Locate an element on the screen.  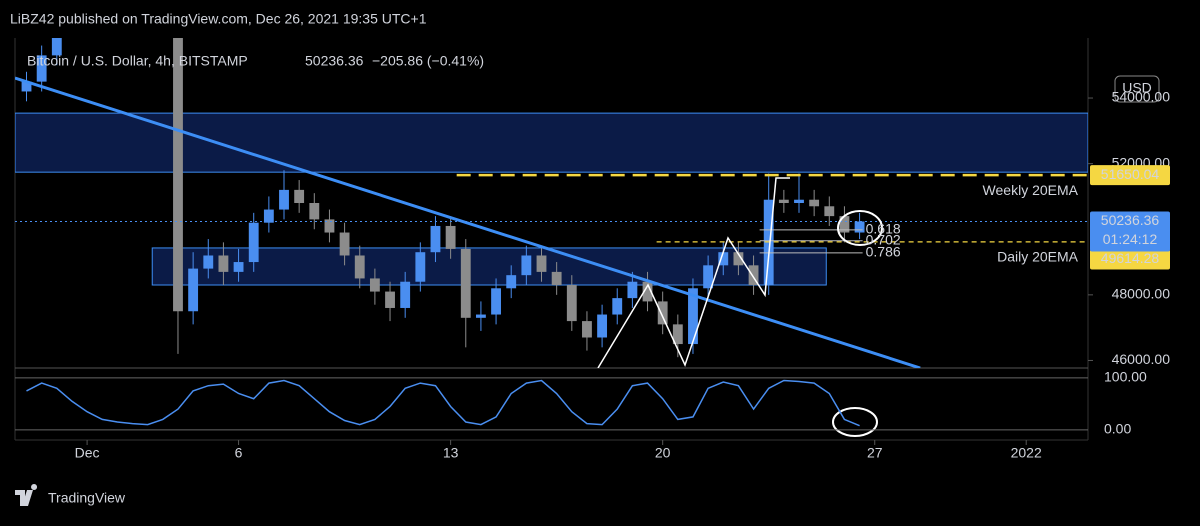
x-tick-label: 20 is located at coordinates (663, 453).